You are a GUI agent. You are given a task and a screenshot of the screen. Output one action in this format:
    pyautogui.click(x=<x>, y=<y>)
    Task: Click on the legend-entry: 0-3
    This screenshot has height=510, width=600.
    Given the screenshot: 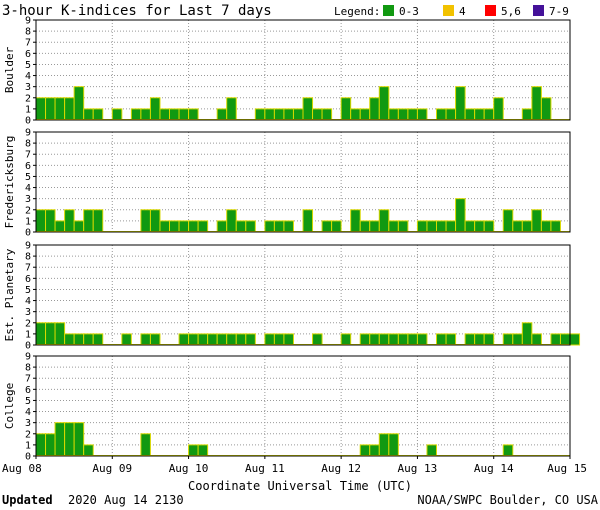 What is the action you would take?
    pyautogui.click(x=409, y=11)
    